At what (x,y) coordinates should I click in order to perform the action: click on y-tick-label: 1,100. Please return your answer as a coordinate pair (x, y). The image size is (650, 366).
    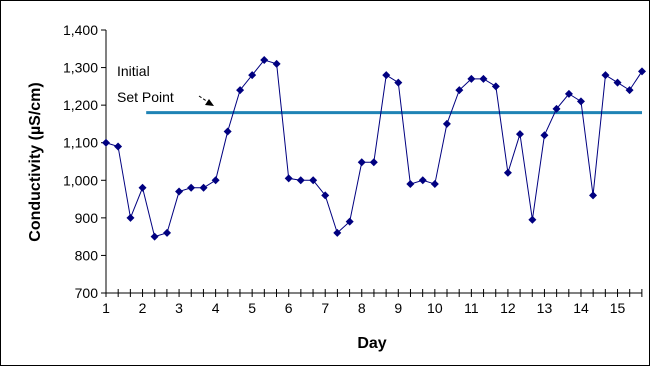
    Looking at the image, I should click on (80, 143).